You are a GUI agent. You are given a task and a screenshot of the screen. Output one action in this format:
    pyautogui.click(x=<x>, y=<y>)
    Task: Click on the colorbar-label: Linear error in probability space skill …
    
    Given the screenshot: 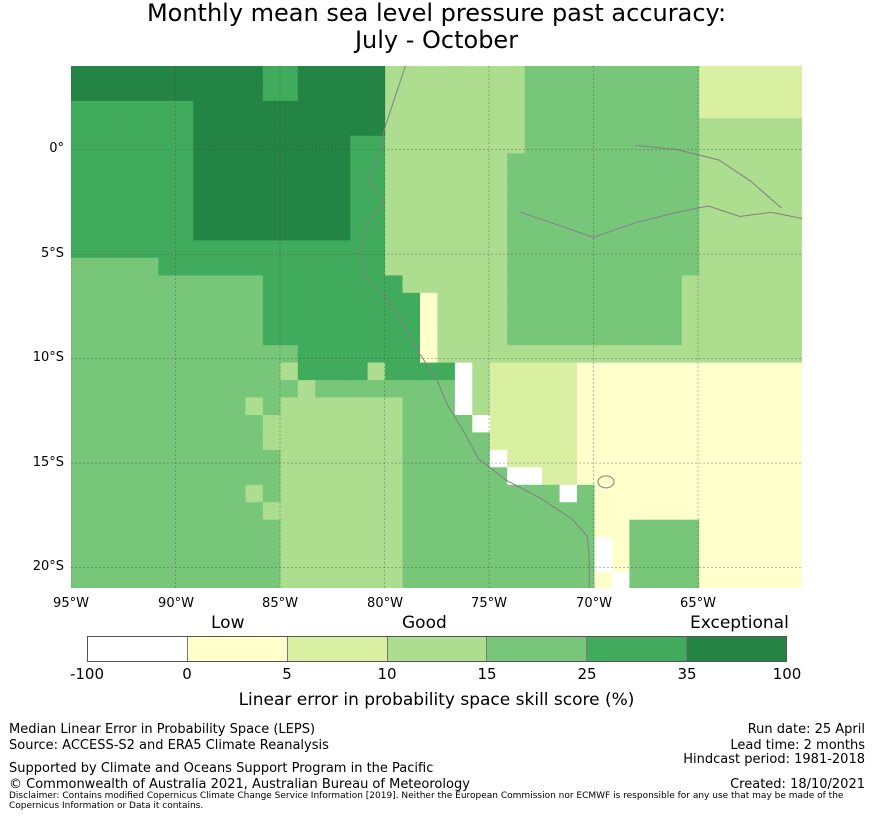 What is the action you would take?
    pyautogui.click(x=436, y=700)
    